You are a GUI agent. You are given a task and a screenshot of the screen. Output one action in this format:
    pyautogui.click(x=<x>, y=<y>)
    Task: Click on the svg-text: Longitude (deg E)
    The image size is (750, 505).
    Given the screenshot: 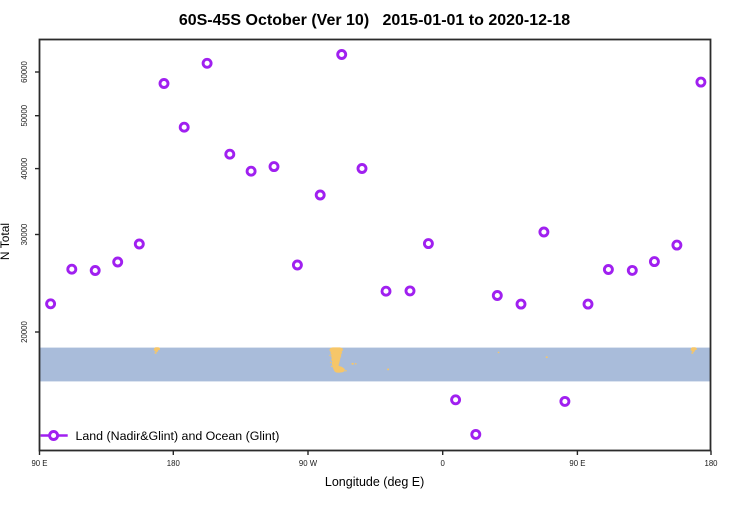 What is the action you would take?
    pyautogui.click(x=374, y=482)
    